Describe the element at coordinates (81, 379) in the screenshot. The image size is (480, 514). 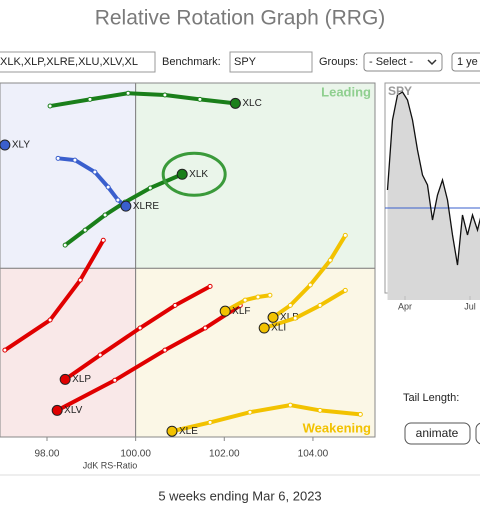
I see `series-label: XLP` at that location.